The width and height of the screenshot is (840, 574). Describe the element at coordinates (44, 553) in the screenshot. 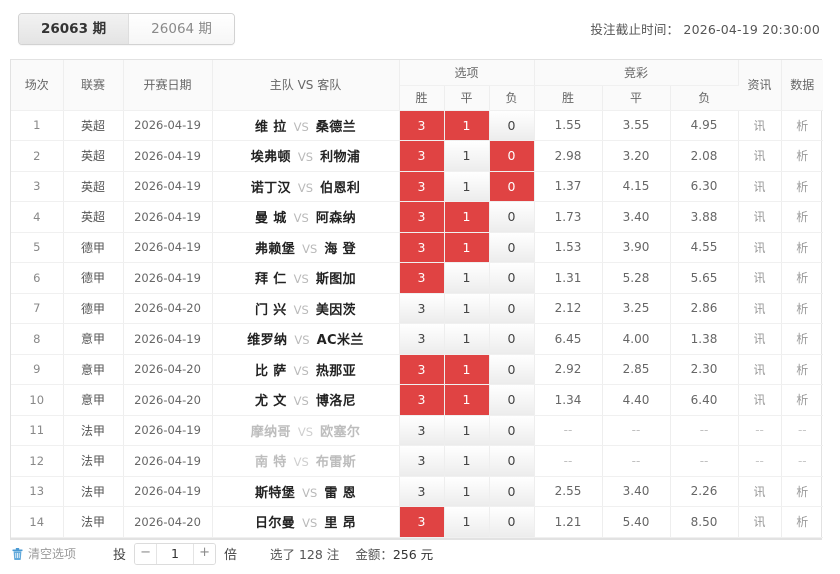

I see `clear-selection-button: 清空选项` at that location.